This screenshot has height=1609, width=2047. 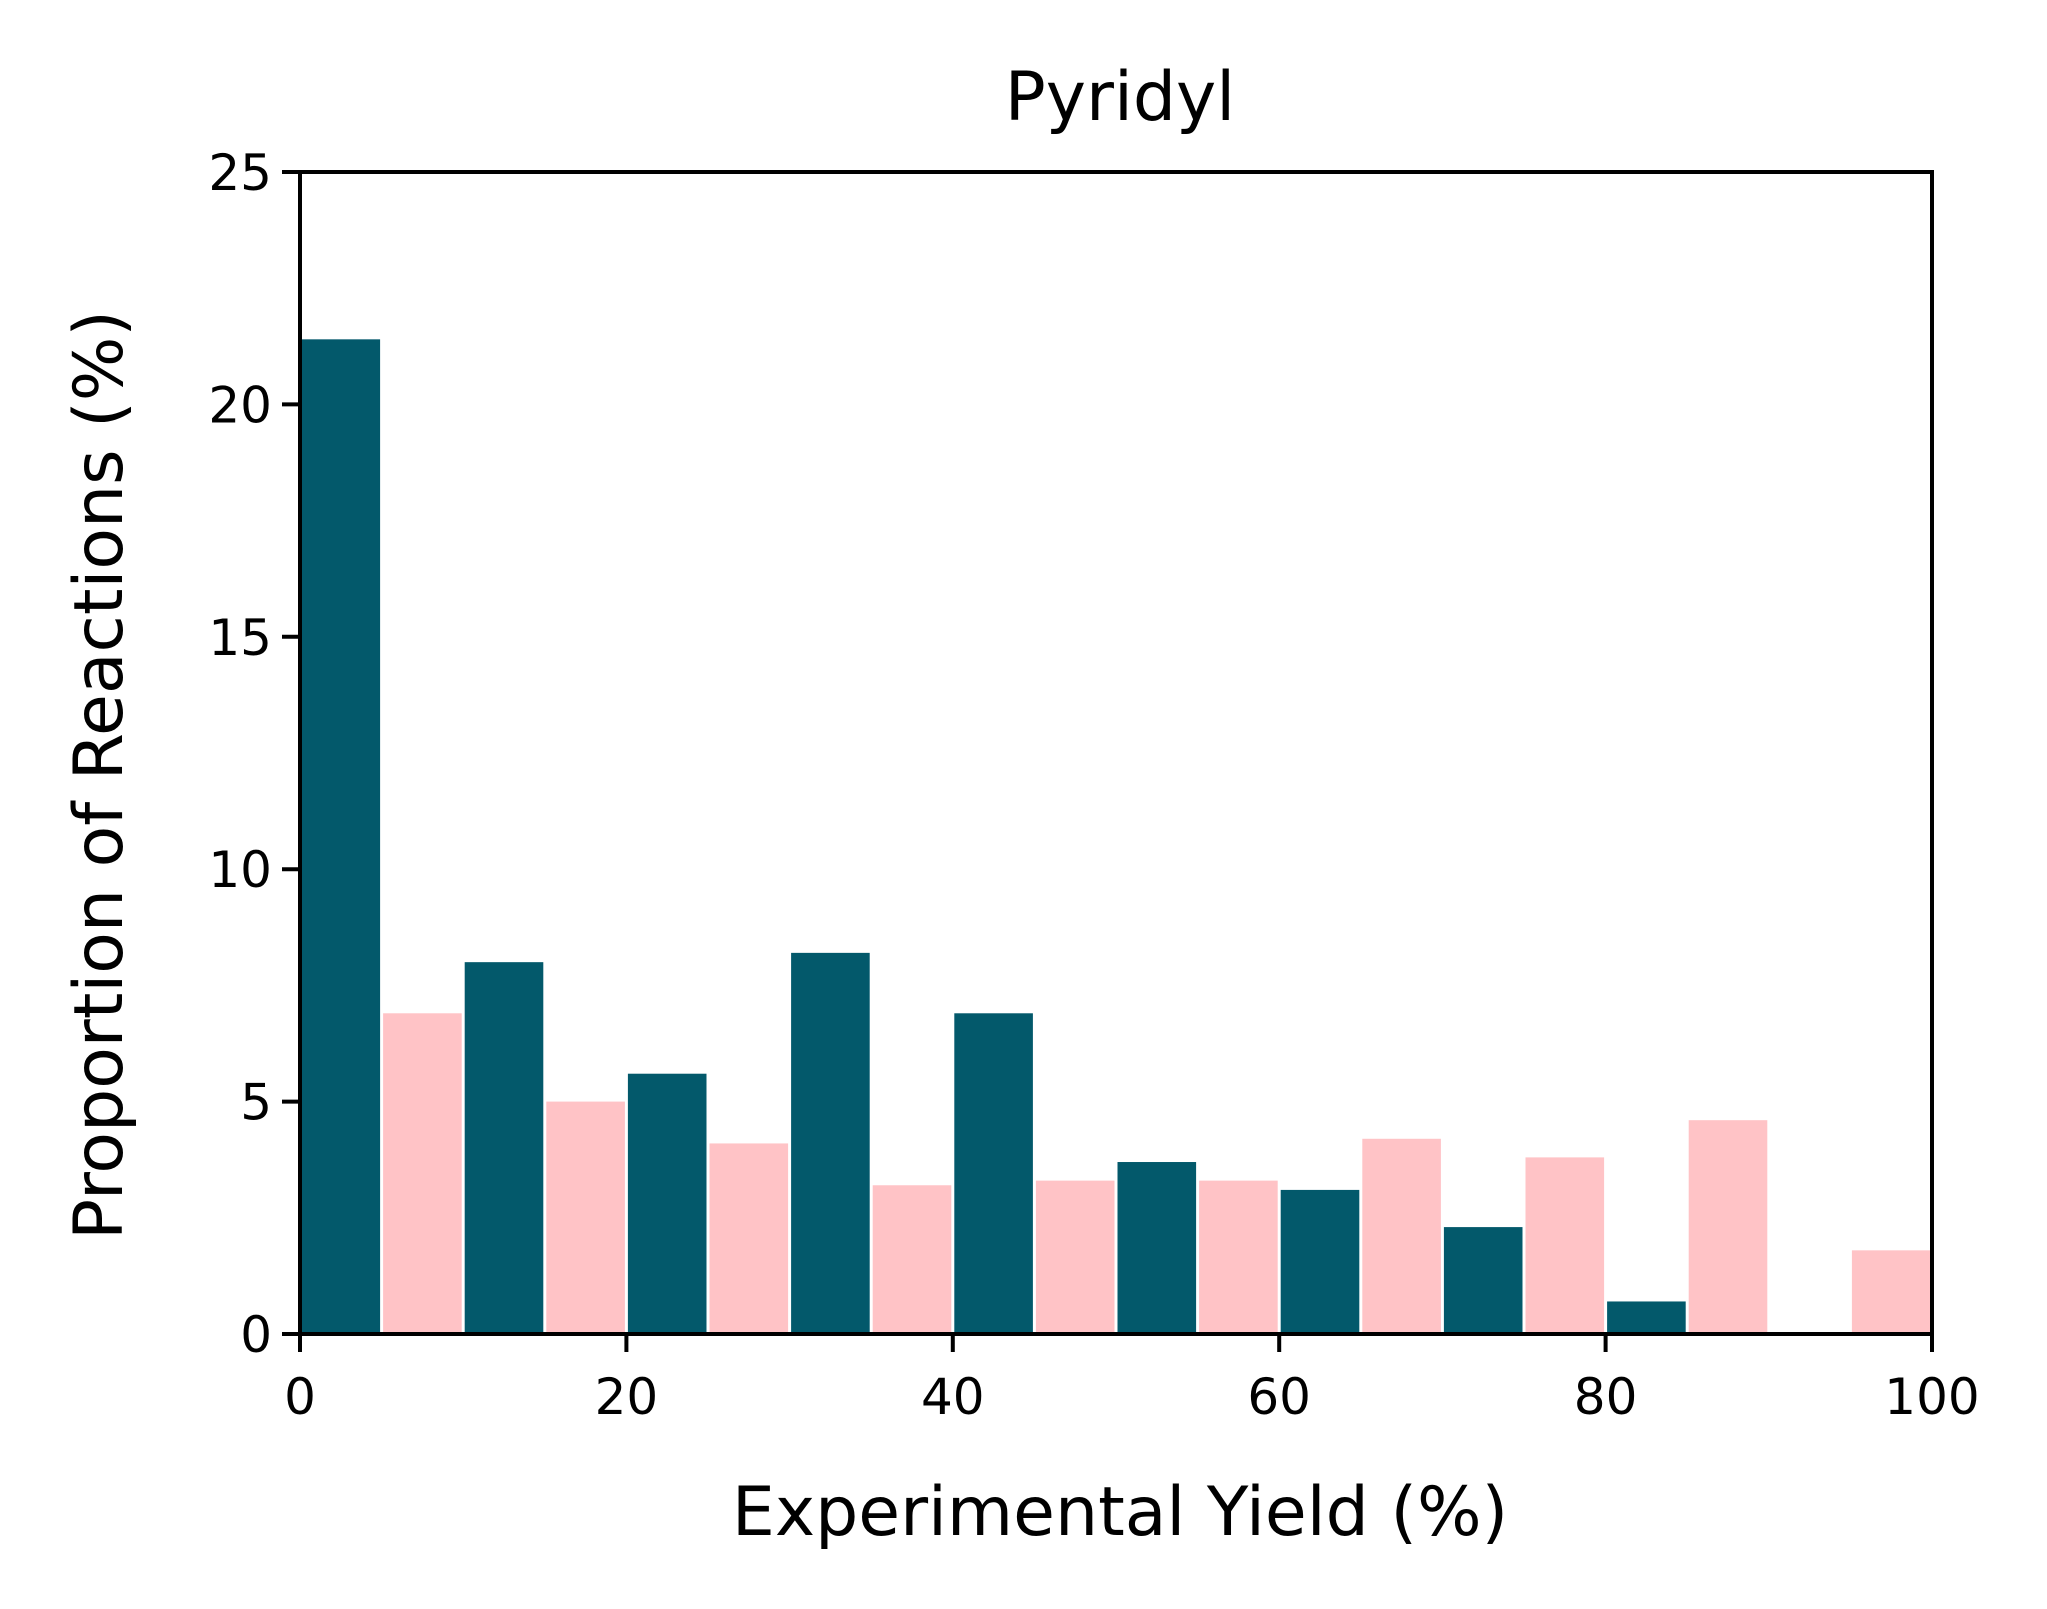 I want to click on x-axis-title: Experimental Yield (%), so click(x=1120, y=1512).